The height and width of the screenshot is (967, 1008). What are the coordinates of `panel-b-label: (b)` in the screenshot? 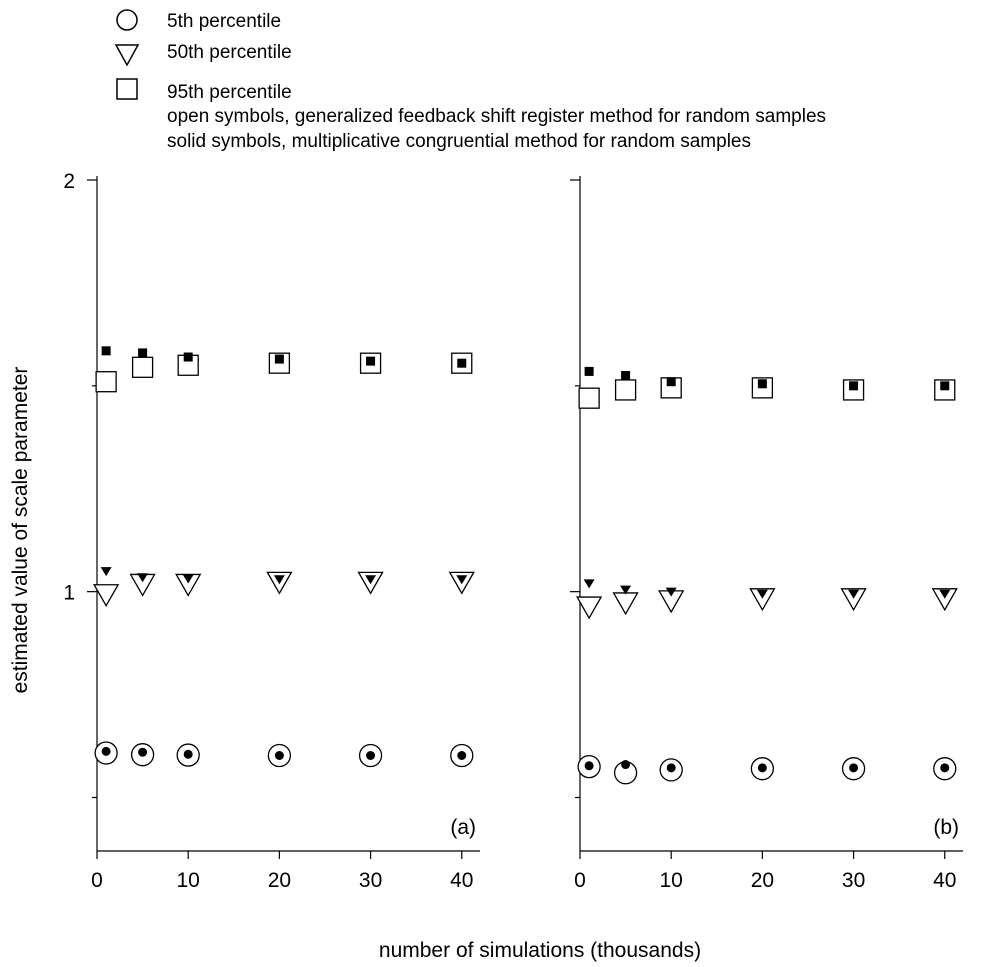 It's located at (946, 827).